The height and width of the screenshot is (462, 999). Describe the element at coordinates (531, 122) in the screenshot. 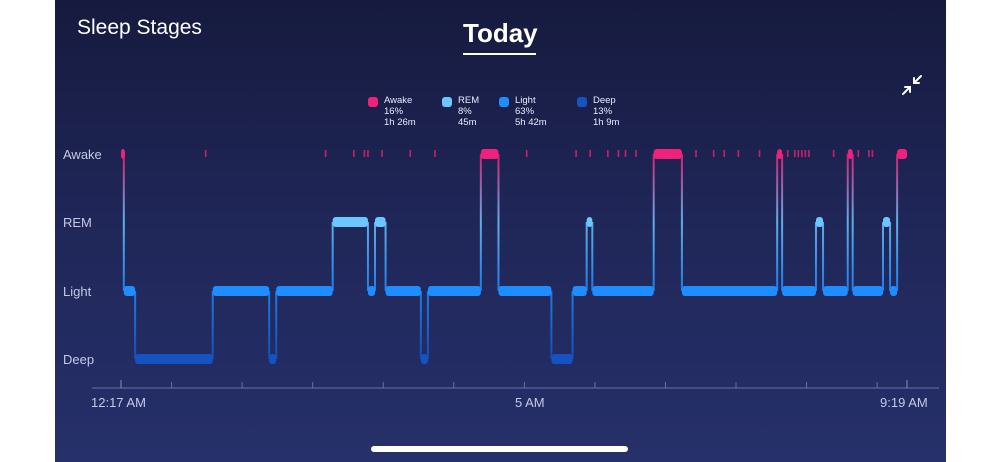

I see `legend-light-duration: 5h 42m` at that location.